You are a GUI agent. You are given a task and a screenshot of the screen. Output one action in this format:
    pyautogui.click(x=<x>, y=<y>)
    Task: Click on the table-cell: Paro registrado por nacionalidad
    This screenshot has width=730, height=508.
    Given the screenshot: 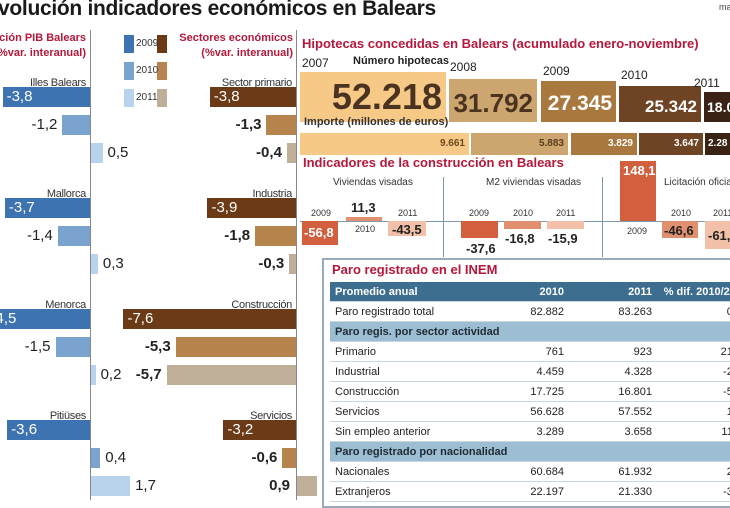 What is the action you would take?
    pyautogui.click(x=421, y=452)
    